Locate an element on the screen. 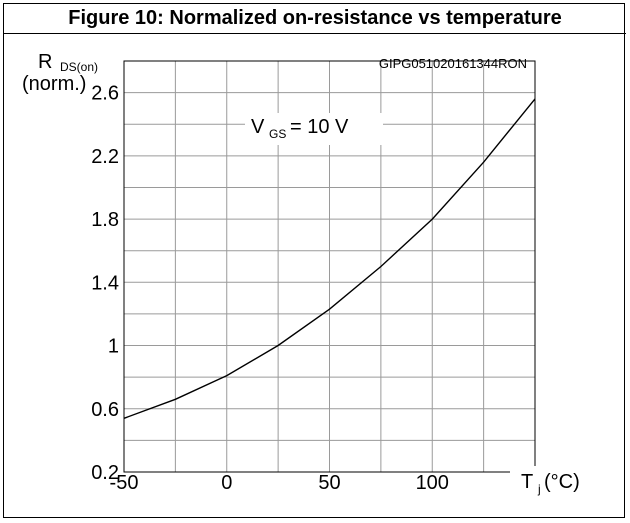  y-tick-label: 1.4 is located at coordinates (105, 283).